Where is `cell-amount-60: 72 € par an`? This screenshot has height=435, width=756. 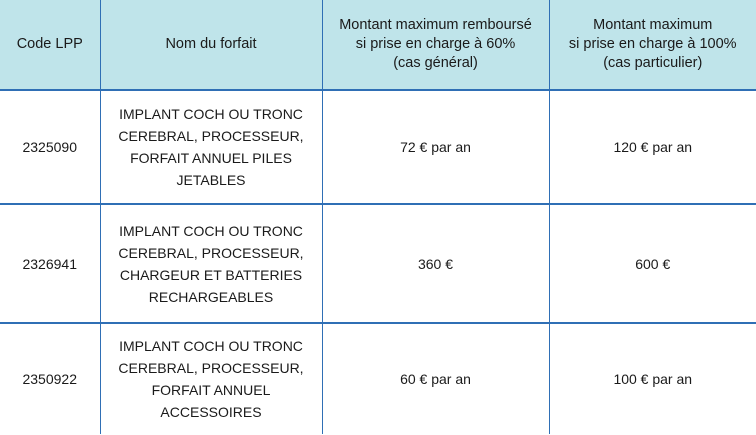
cell-amount-60: 72 € par an is located at coordinates (436, 147).